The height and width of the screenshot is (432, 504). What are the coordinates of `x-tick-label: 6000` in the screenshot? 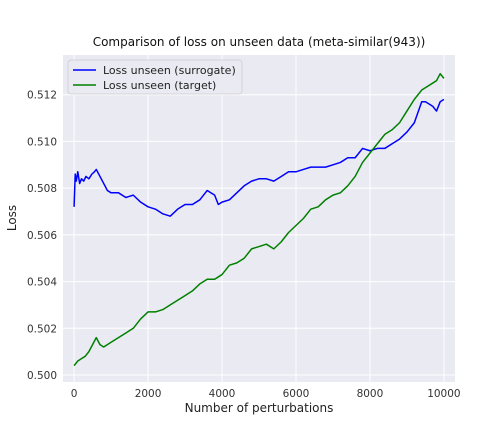 It's located at (296, 394).